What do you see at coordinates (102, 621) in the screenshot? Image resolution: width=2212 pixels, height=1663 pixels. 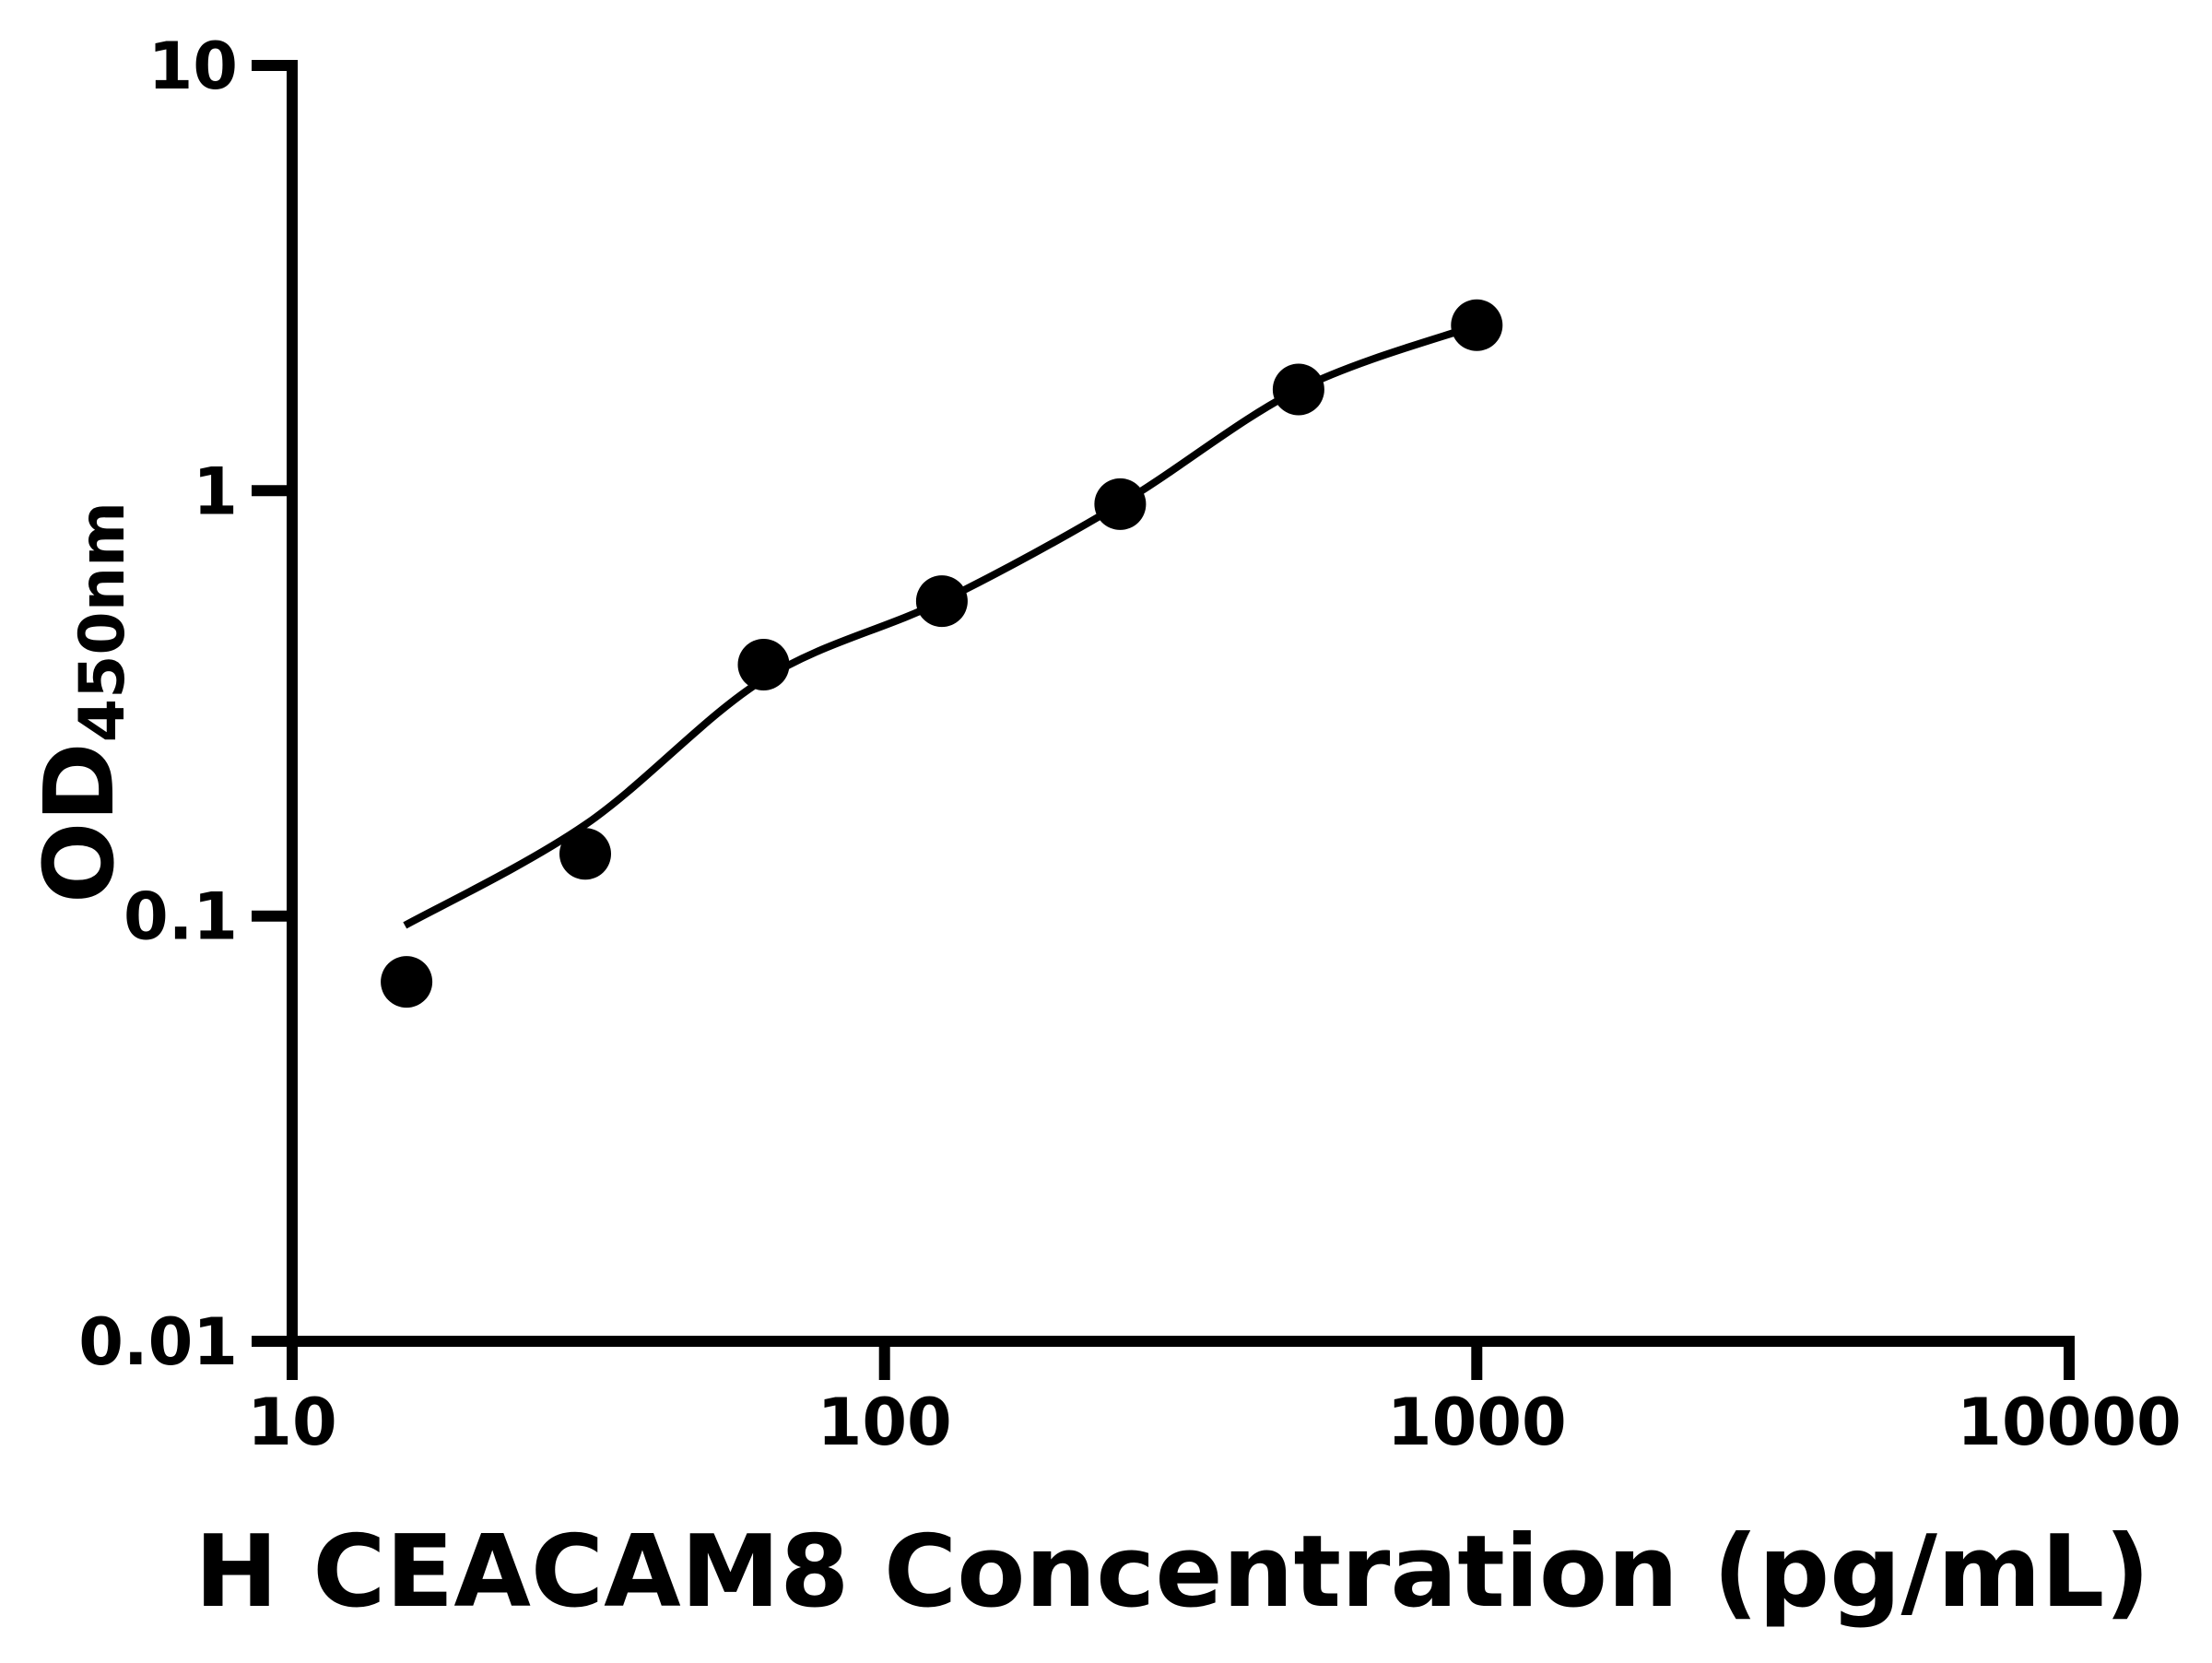 I see `y-axis-title-sub: 450nm` at bounding box center [102, 621].